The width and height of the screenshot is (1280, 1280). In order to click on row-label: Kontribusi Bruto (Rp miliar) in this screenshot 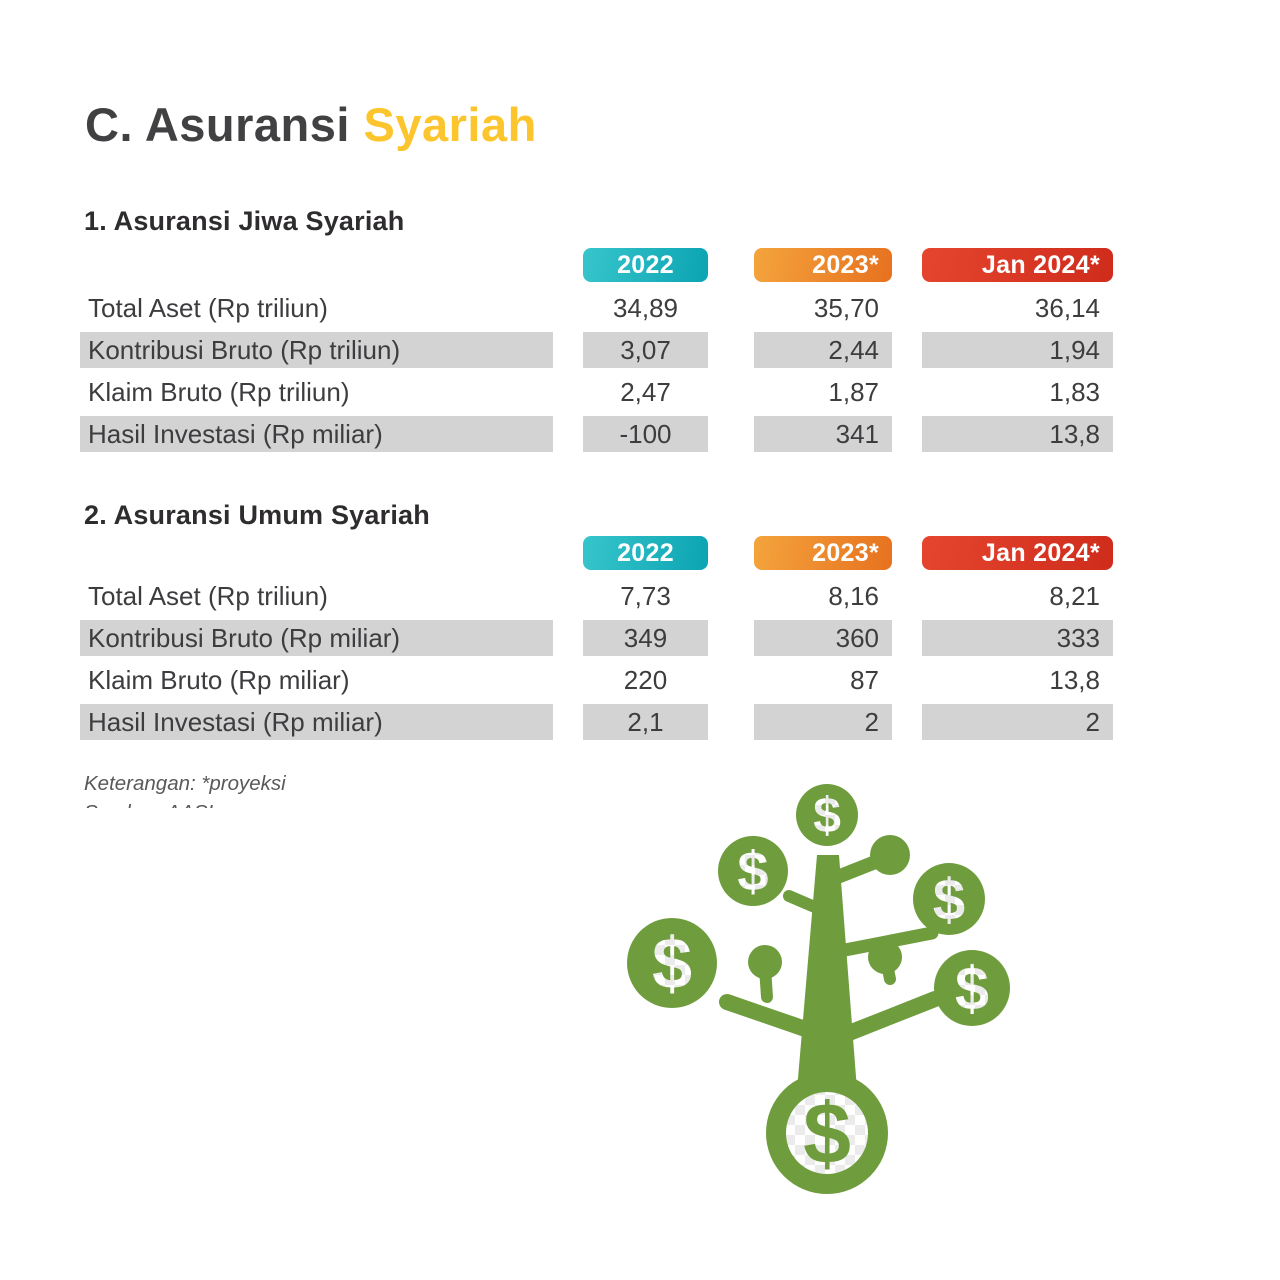, I will do `click(316, 638)`.